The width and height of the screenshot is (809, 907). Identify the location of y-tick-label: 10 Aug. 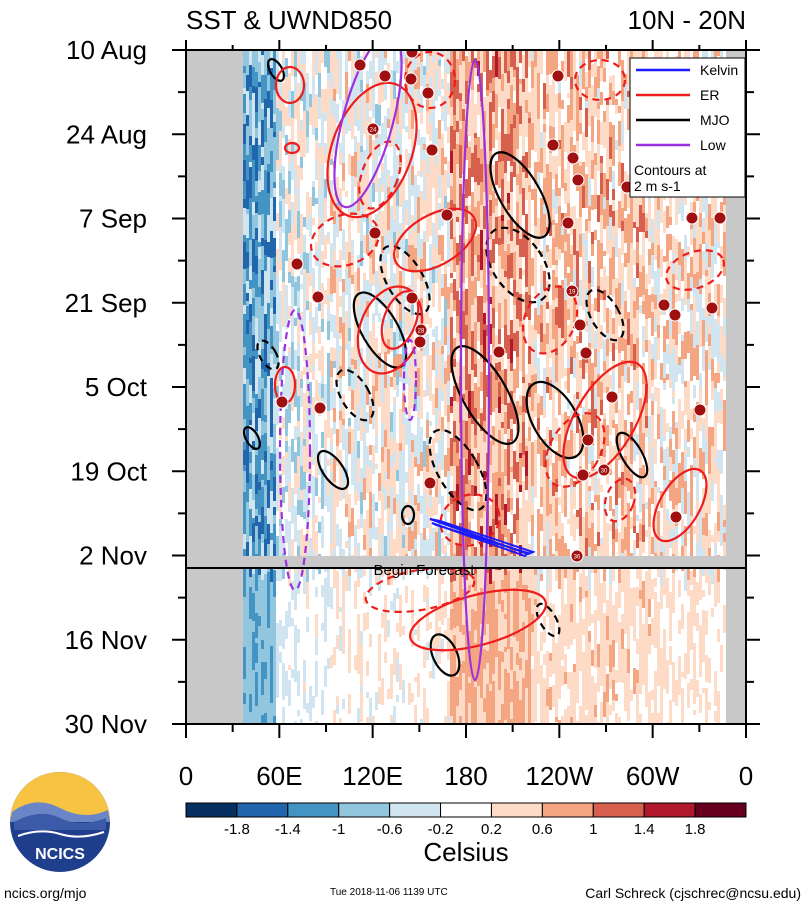
(106, 50).